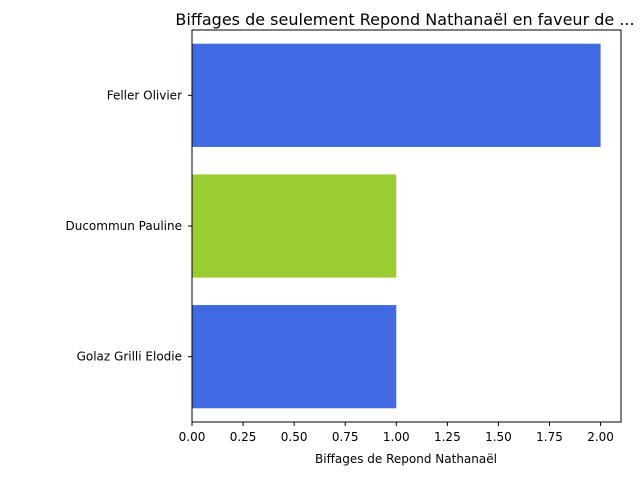 The width and height of the screenshot is (640, 480). I want to click on x-axis: 0.00 0.25 0.50 0.75 1.00 1.25 1.50 1.75 2.00, so click(396, 433).